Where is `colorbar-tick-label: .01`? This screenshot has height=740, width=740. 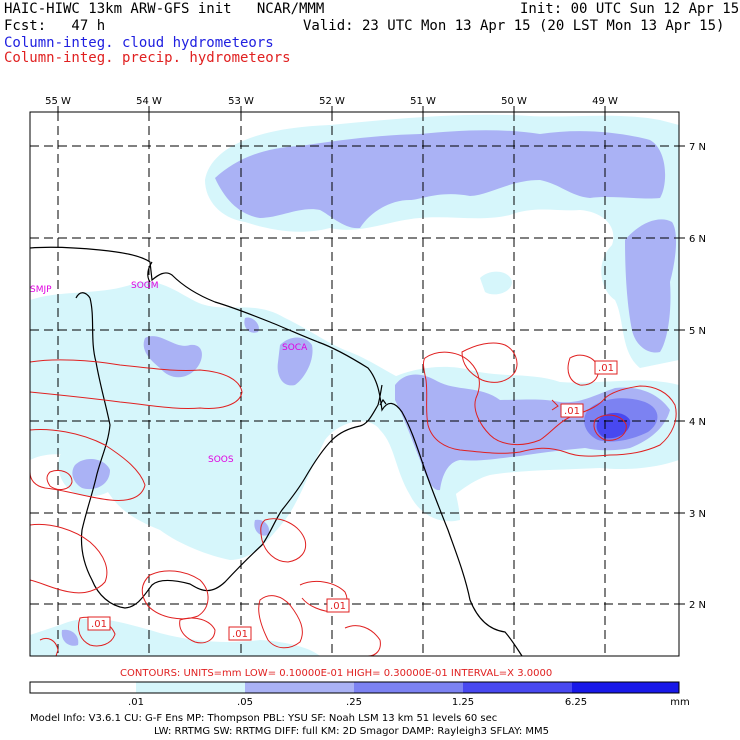
colorbar-tick-label: .01 is located at coordinates (136, 702).